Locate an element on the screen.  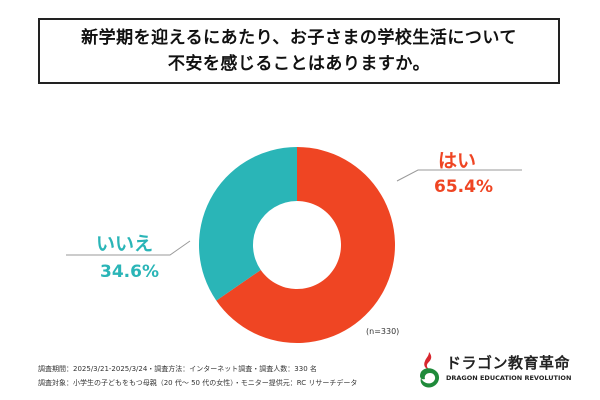
slice-label-no: いいえ is located at coordinates (125, 244).